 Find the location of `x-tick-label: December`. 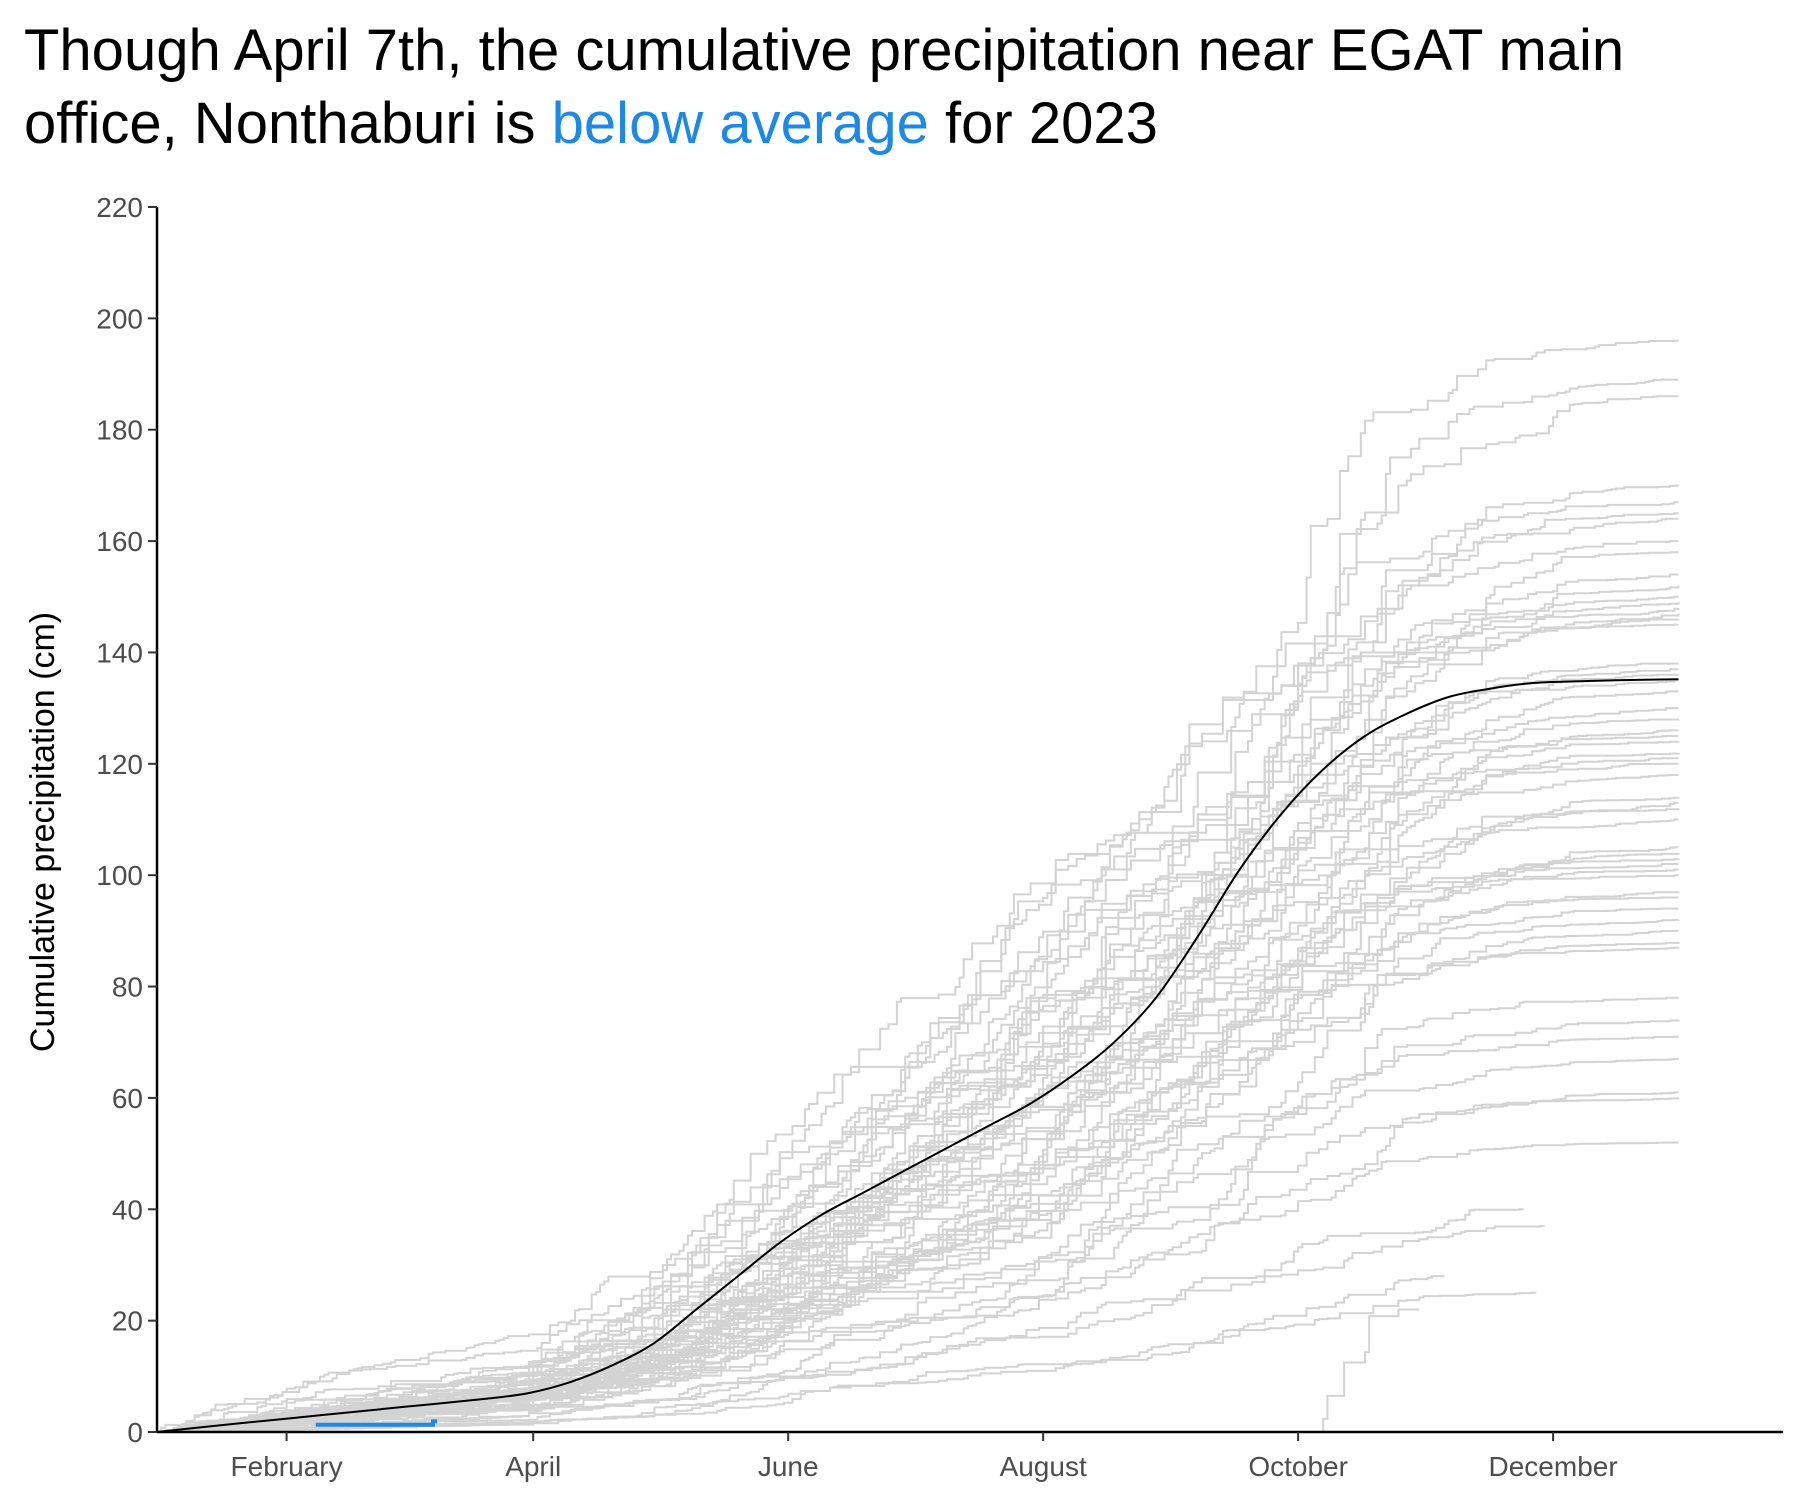

x-tick-label: December is located at coordinates (1553, 1466).